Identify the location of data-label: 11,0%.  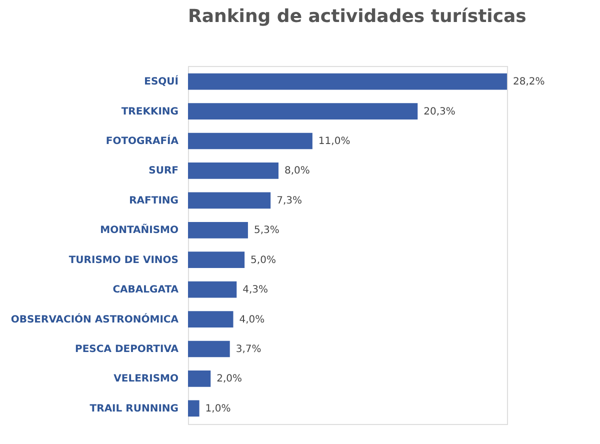
(334, 142).